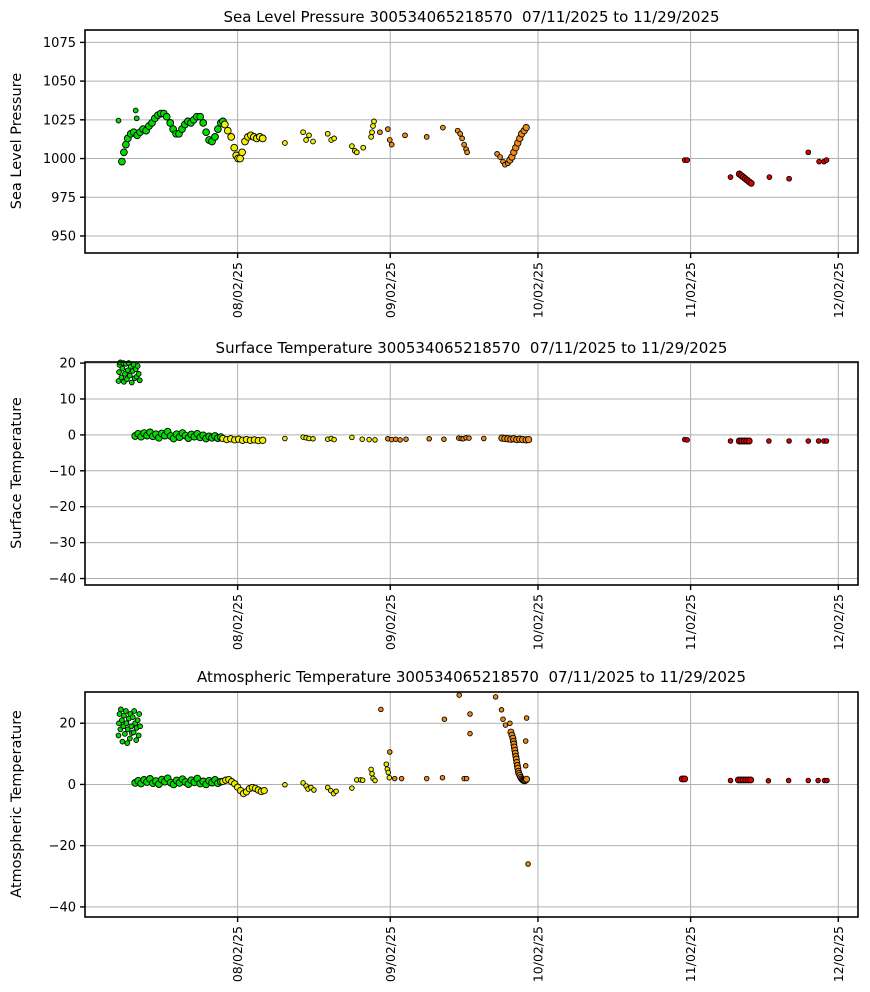 The height and width of the screenshot is (992, 870). Describe the element at coordinates (62, 543) in the screenshot. I see `y-tick-label: −30` at that location.